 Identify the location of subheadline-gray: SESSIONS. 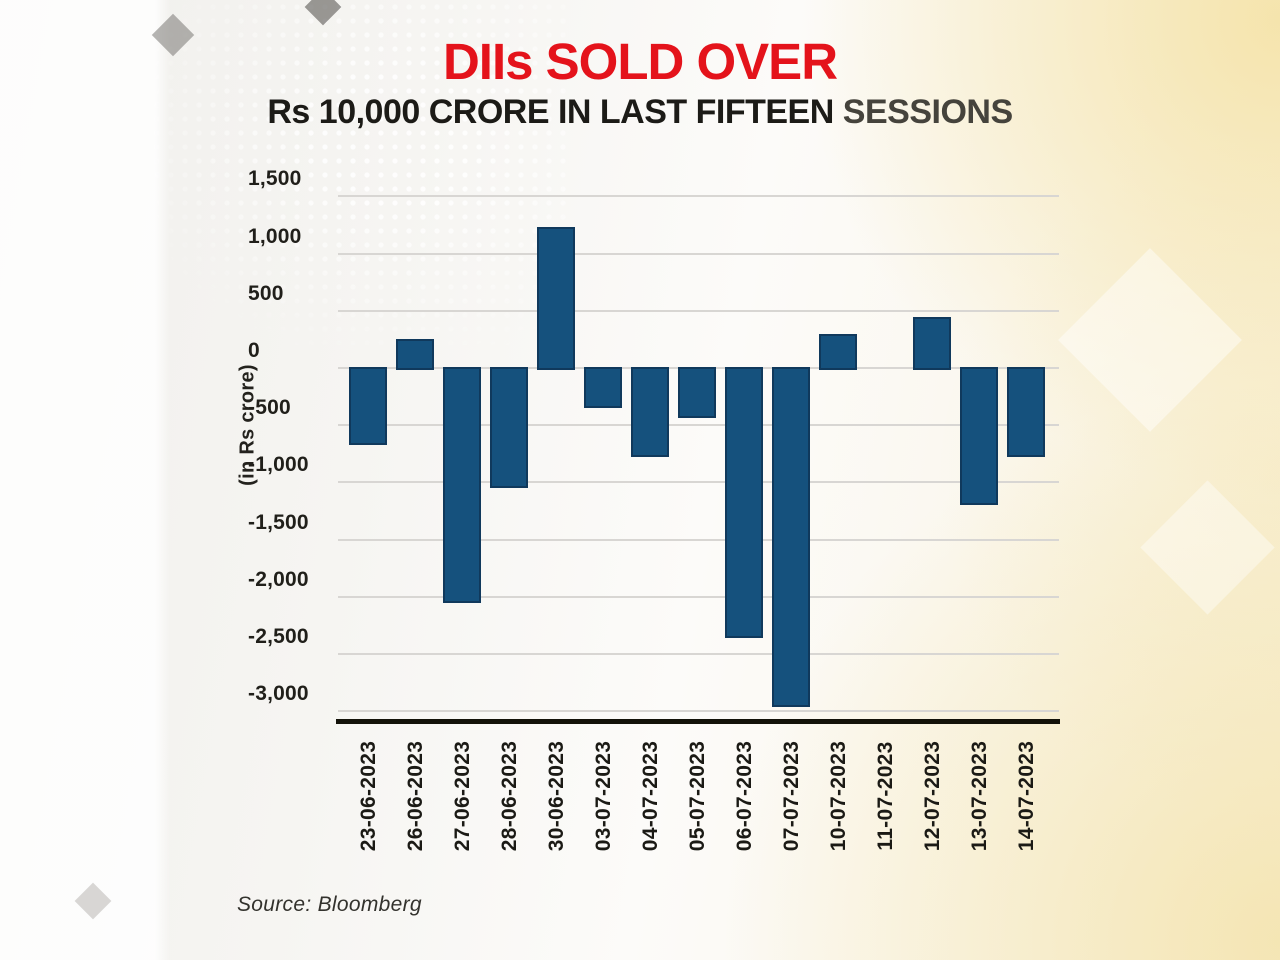
(927, 112).